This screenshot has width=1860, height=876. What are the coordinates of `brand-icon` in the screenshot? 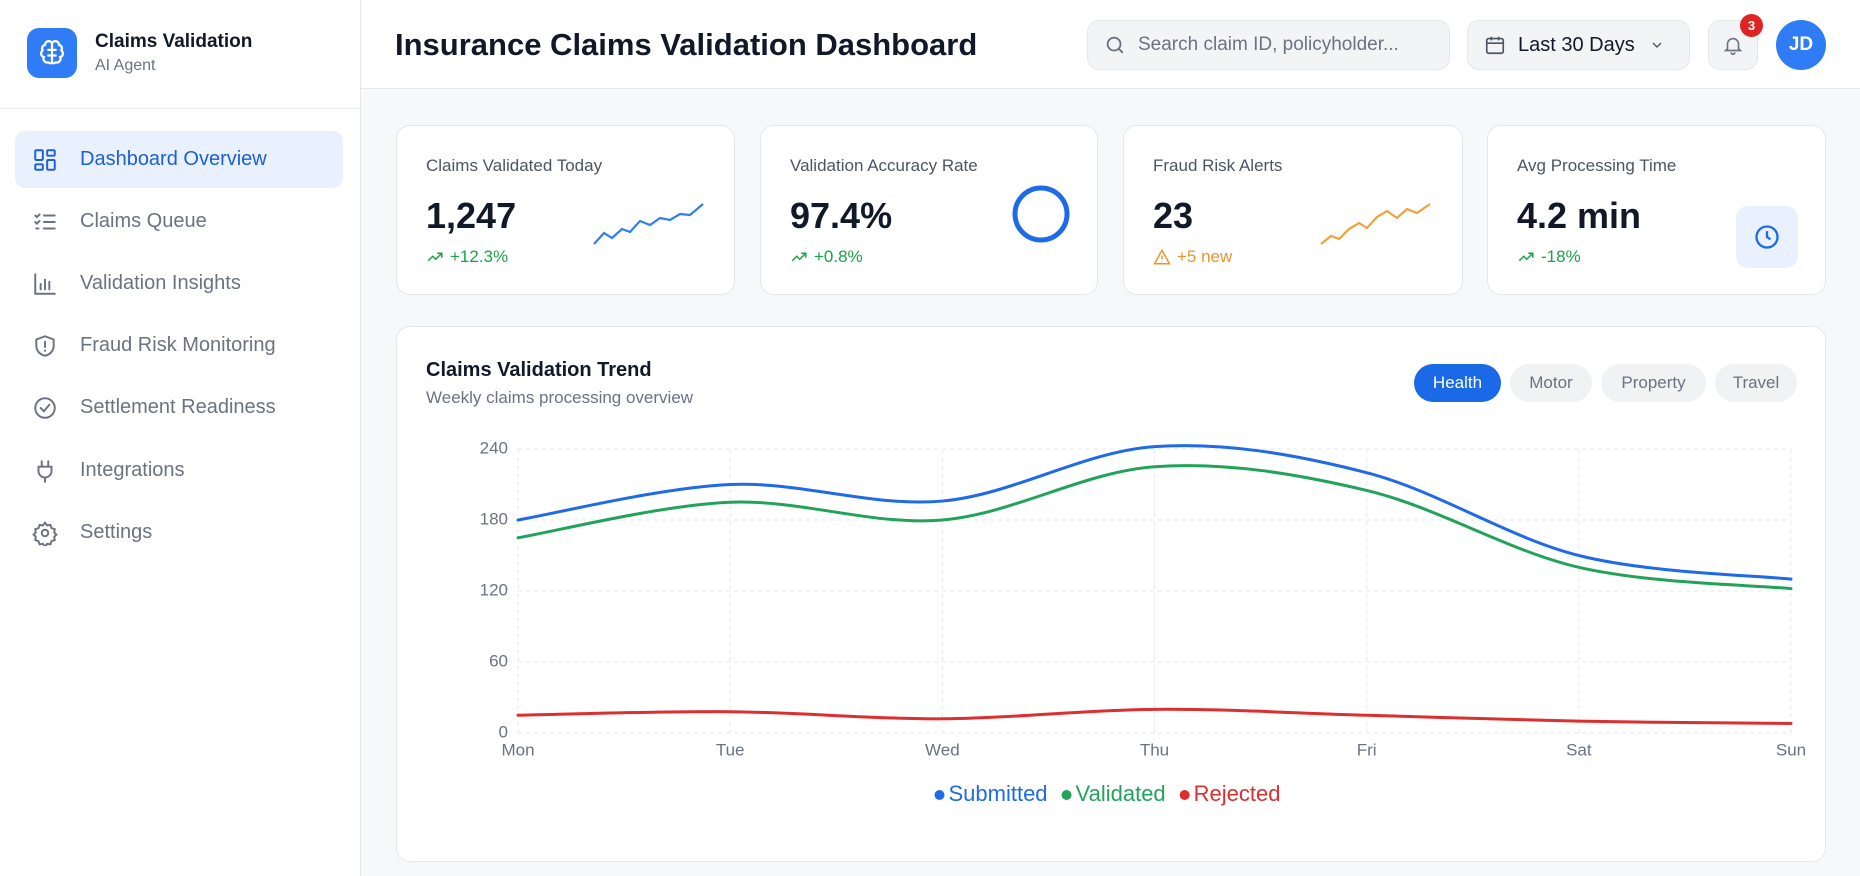 It's located at (52, 53).